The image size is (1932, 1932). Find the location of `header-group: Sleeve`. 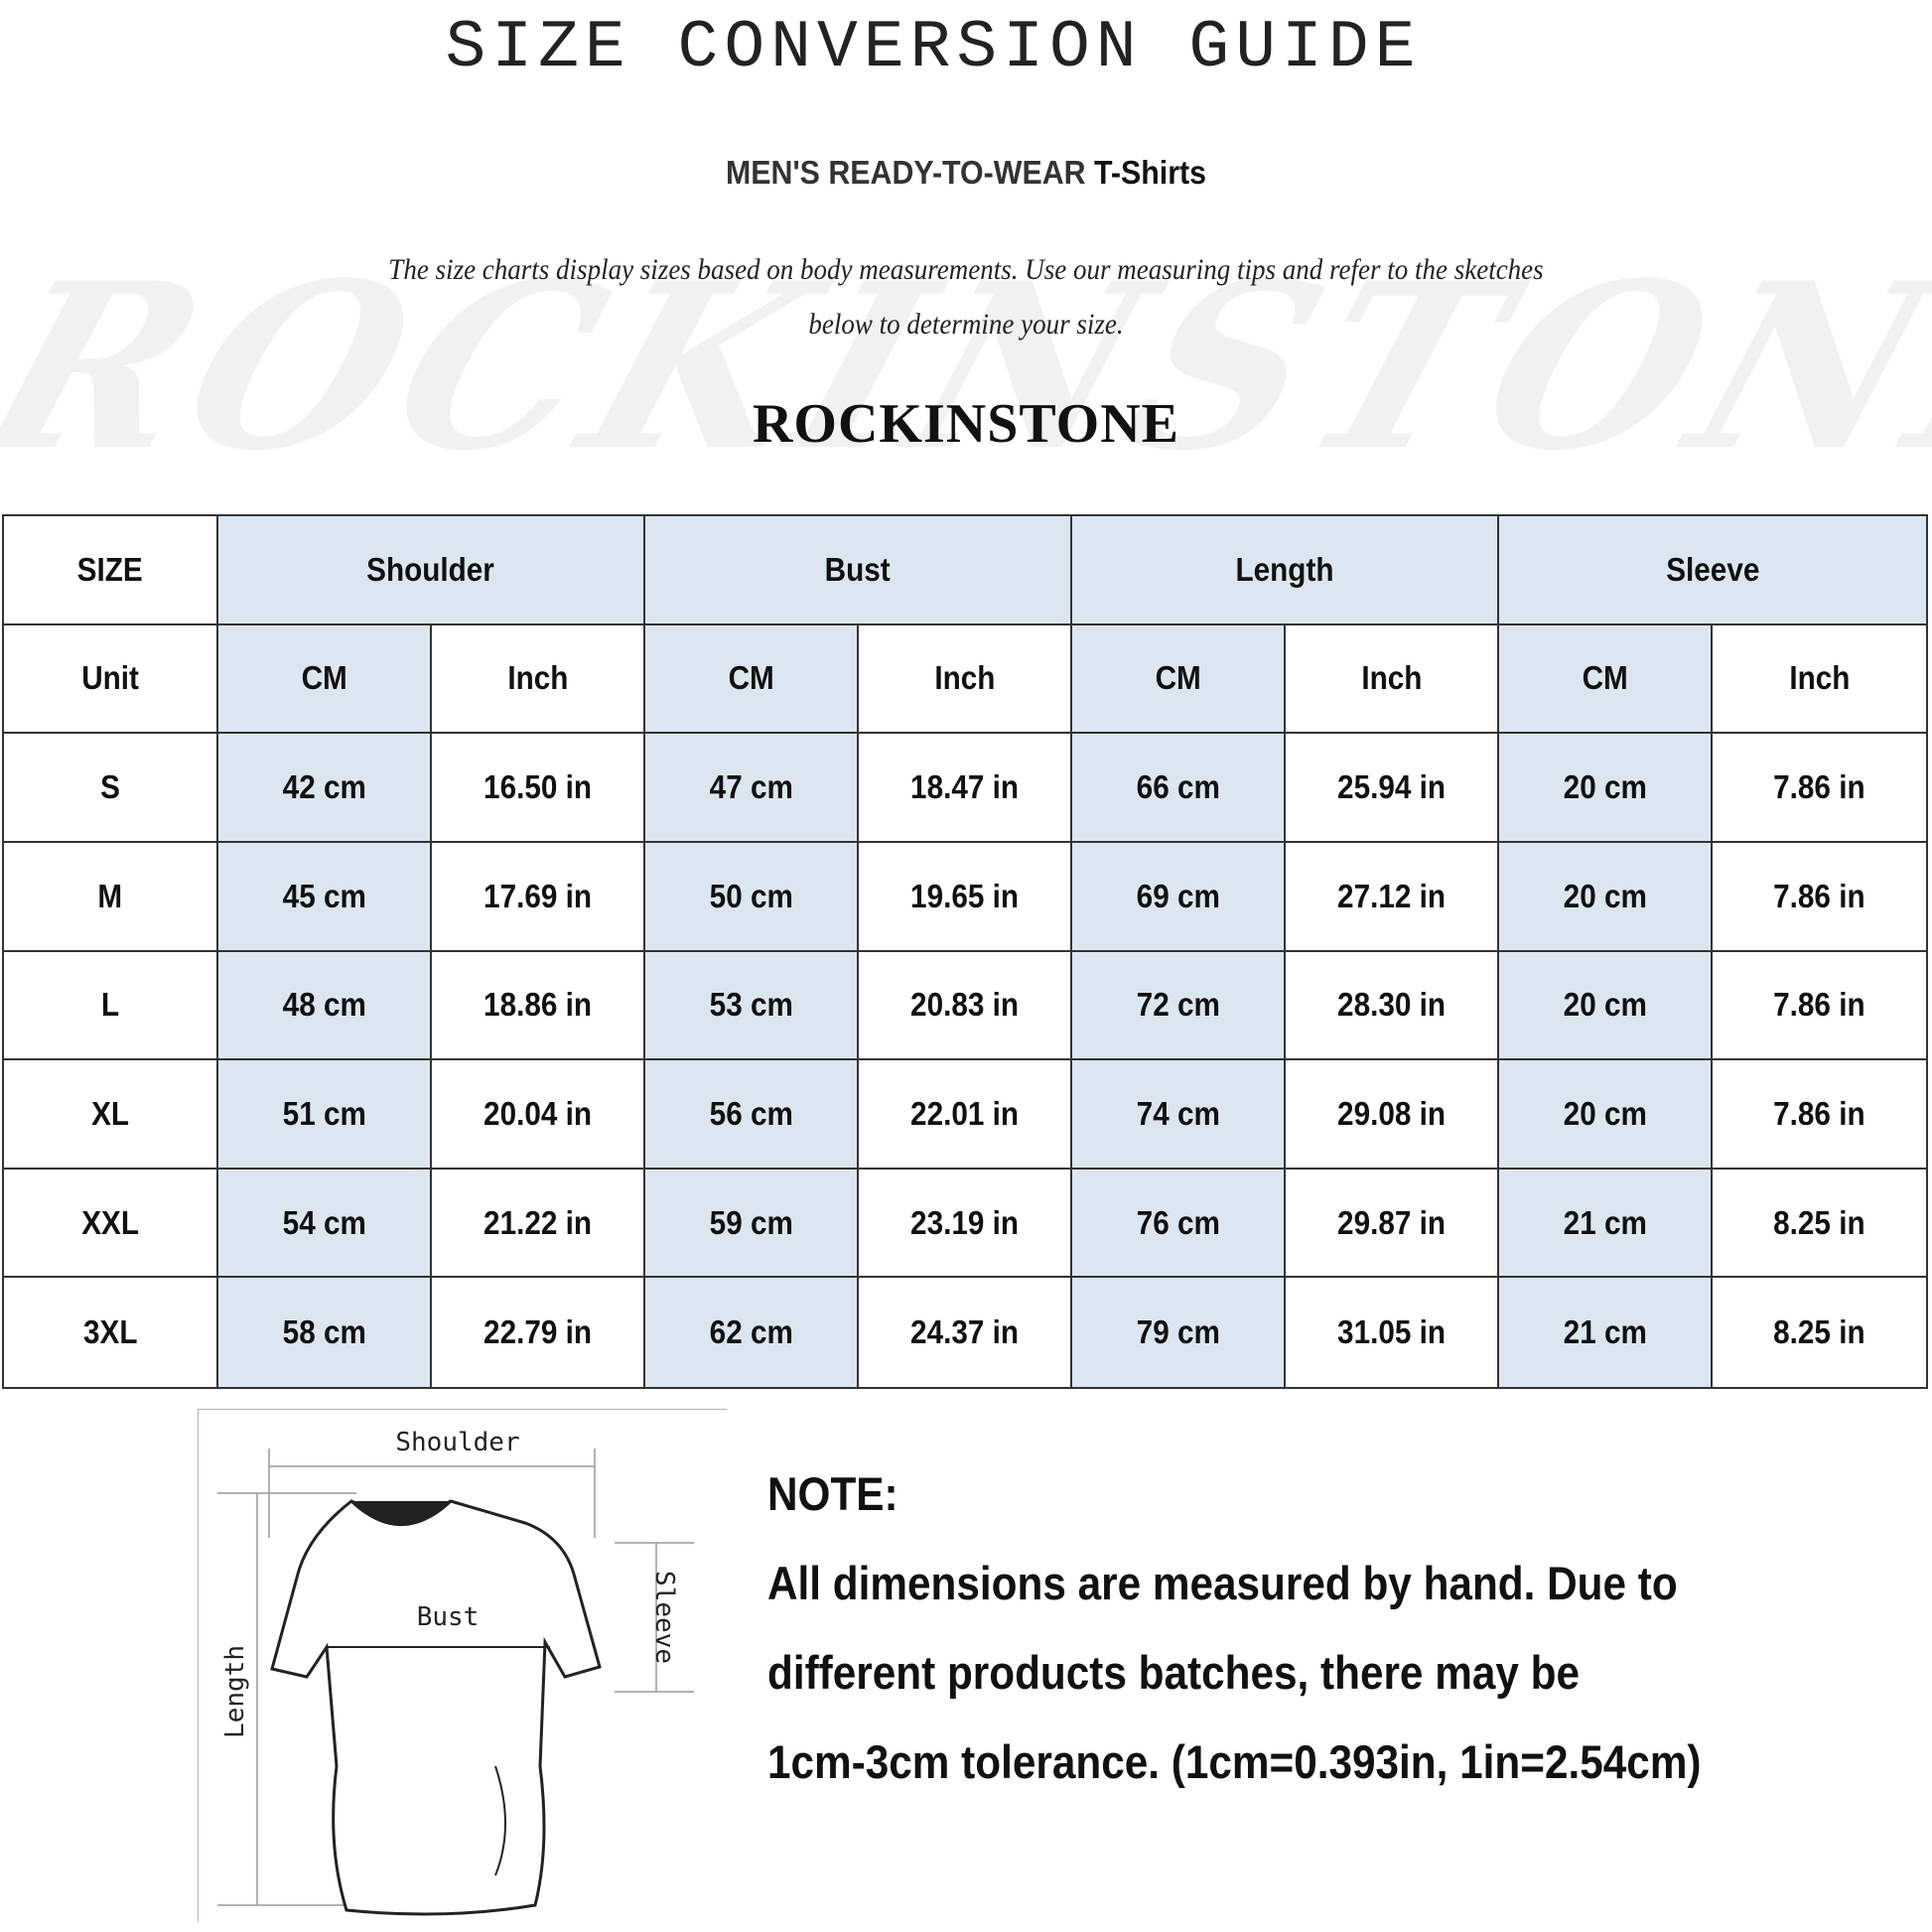

header-group: Sleeve is located at coordinates (1713, 570).